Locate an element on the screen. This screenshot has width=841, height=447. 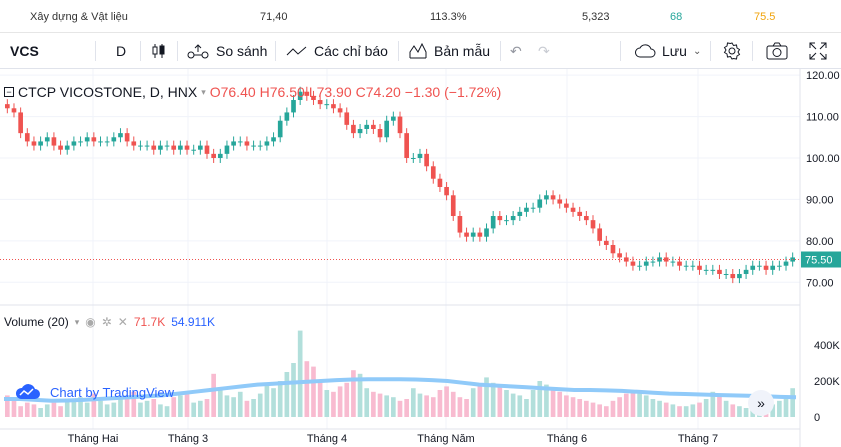
camera-icon is located at coordinates (777, 51).